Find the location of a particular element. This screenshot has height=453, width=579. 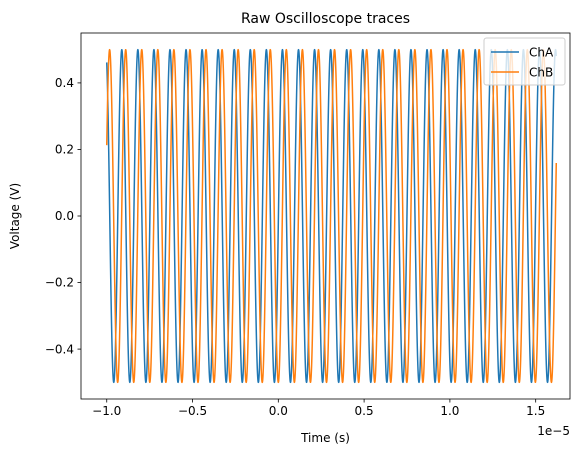

x-tick-label: 0.0 is located at coordinates (278, 411).